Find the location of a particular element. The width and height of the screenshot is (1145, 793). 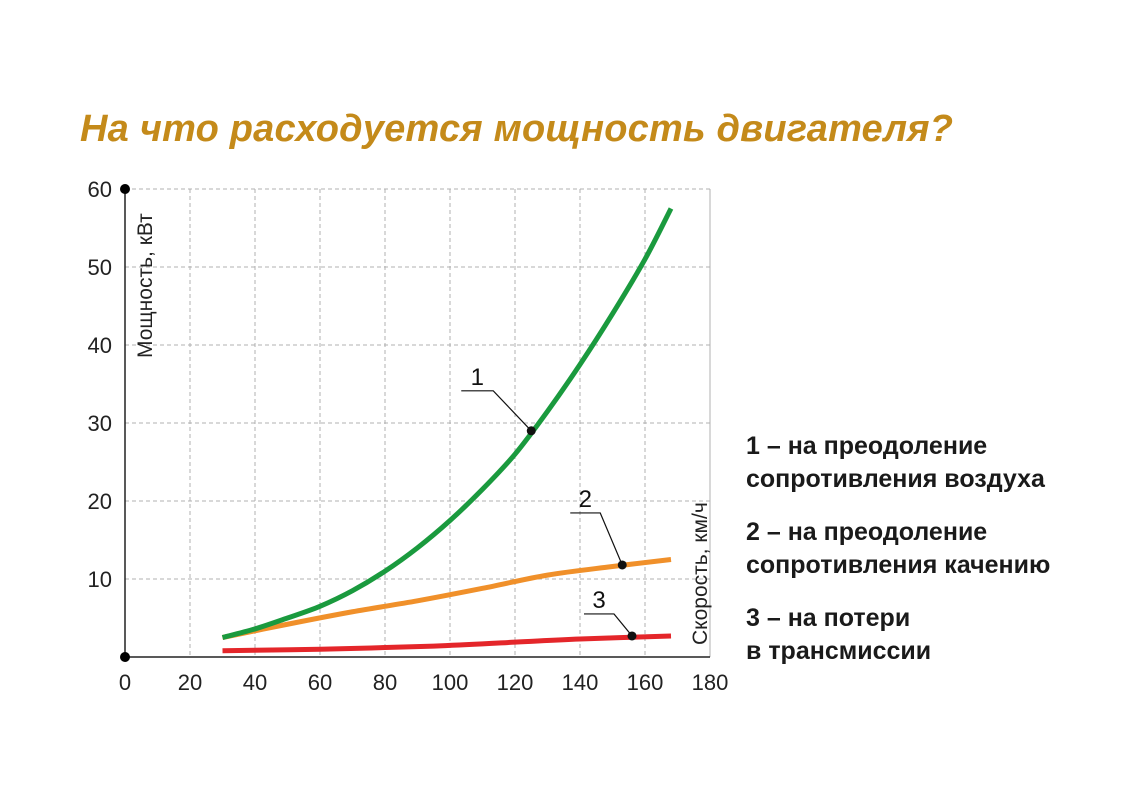

x-tick-label: 20 is located at coordinates (190, 682).